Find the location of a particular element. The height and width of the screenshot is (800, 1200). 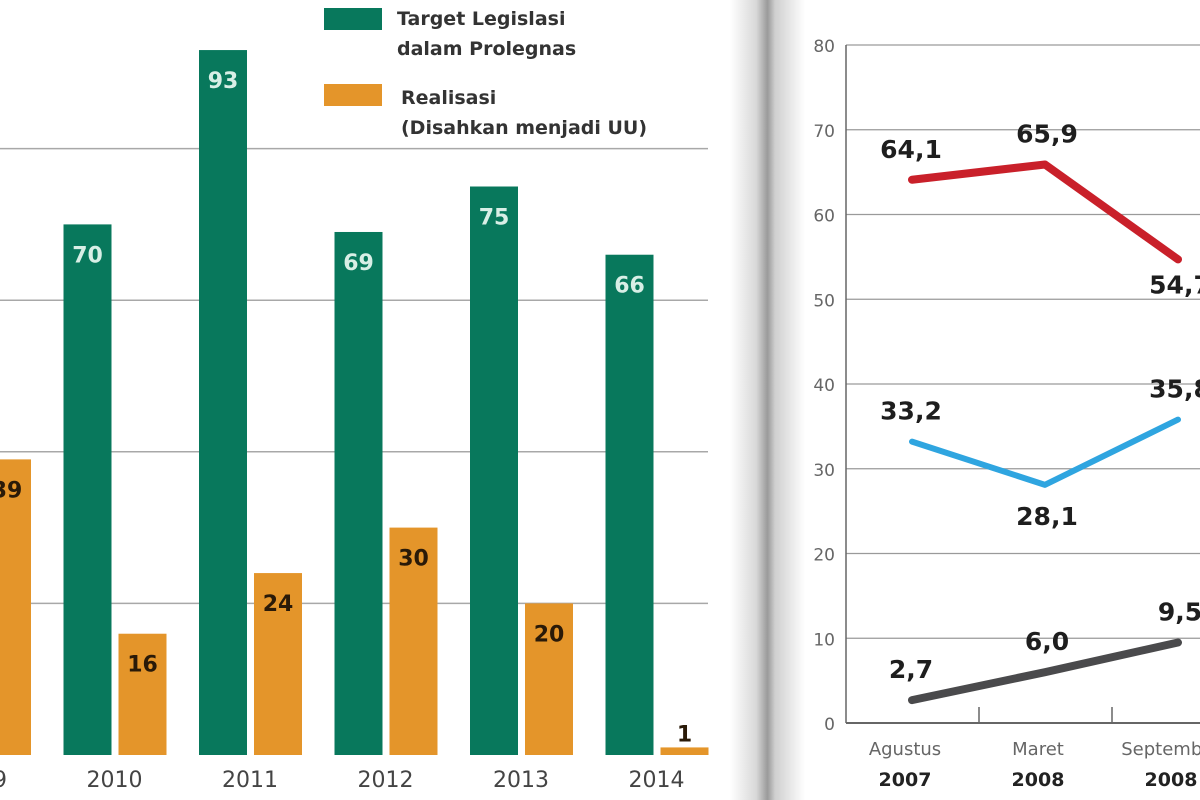

y-tick-label: 30 is located at coordinates (824, 471).